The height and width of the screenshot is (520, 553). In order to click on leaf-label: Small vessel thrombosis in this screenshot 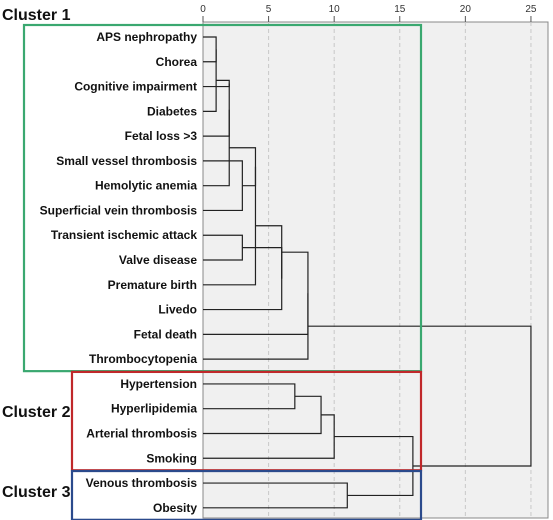, I will do `click(126, 161)`.